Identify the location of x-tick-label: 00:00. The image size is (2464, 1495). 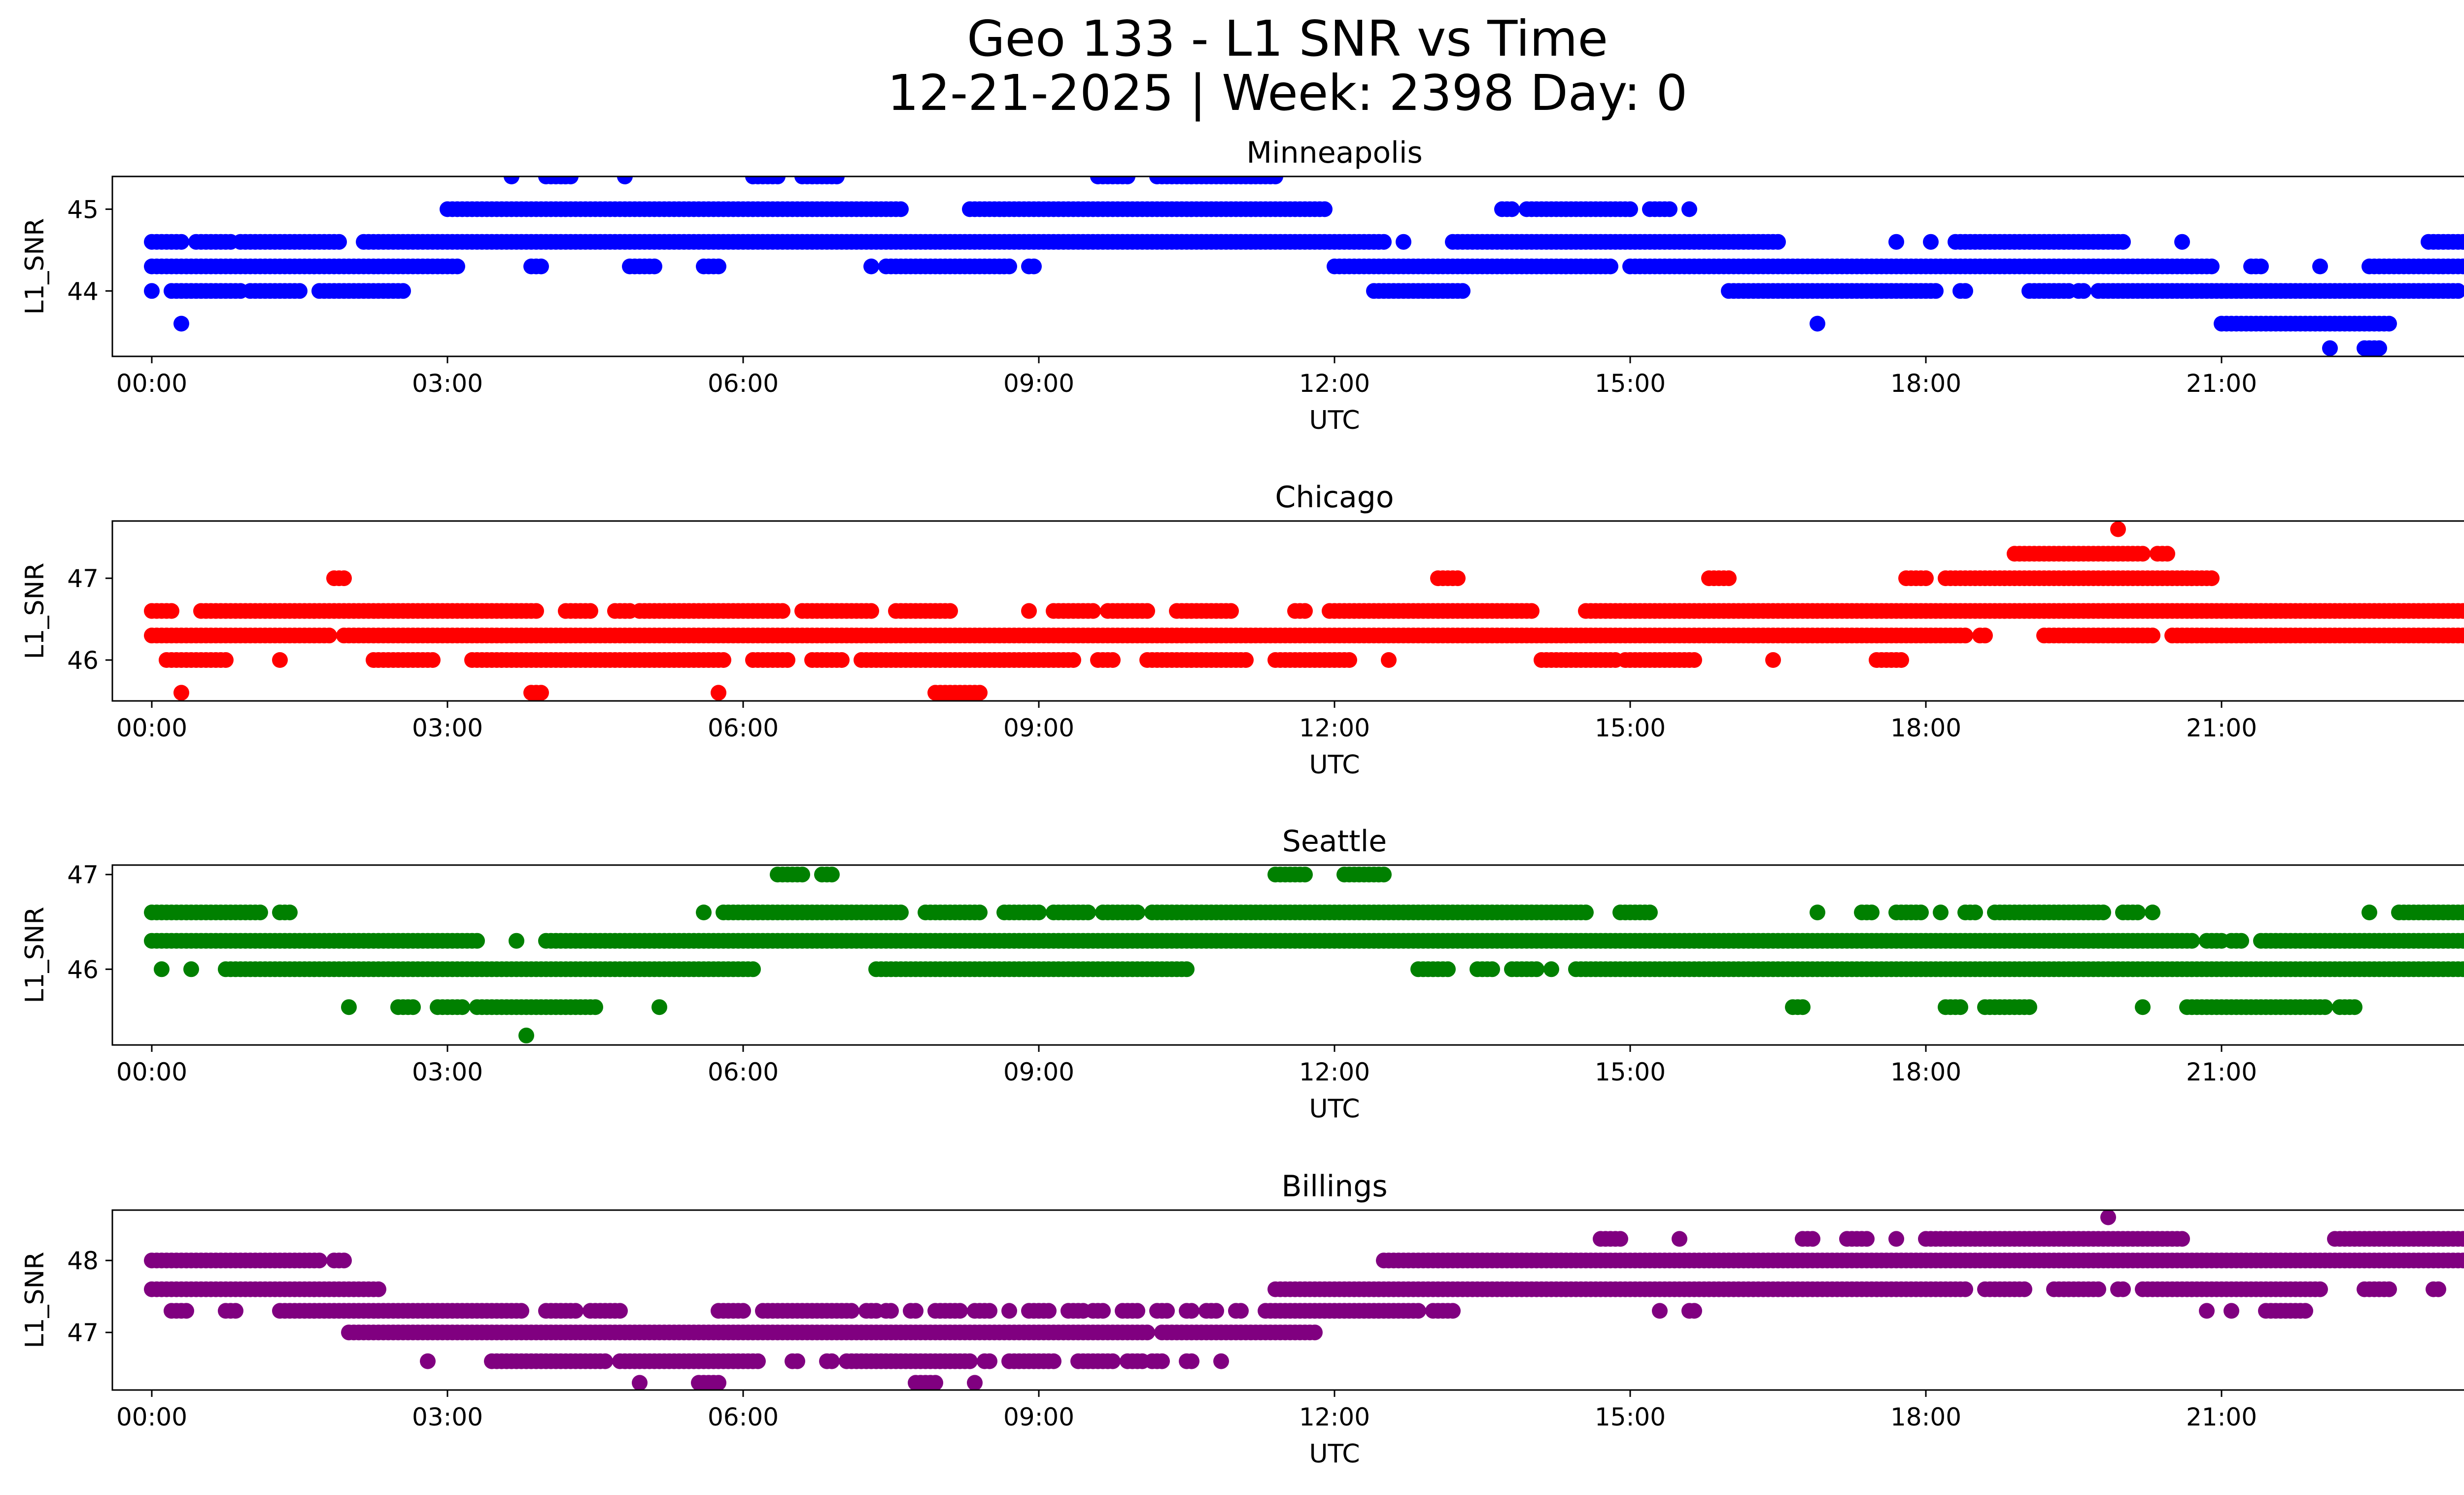
(151, 1417).